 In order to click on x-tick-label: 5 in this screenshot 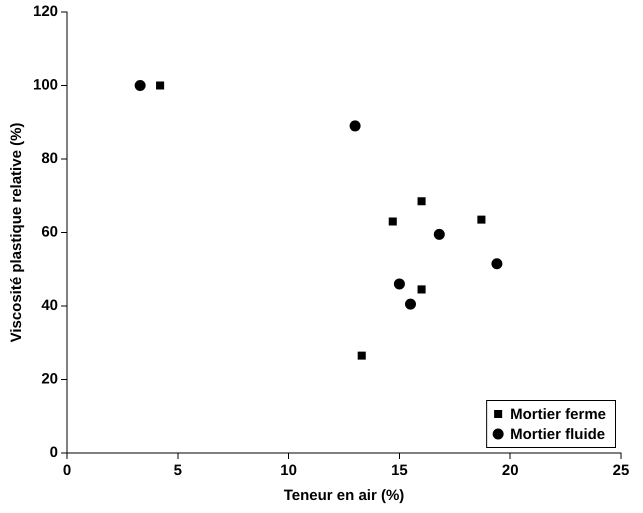, I will do `click(178, 471)`.